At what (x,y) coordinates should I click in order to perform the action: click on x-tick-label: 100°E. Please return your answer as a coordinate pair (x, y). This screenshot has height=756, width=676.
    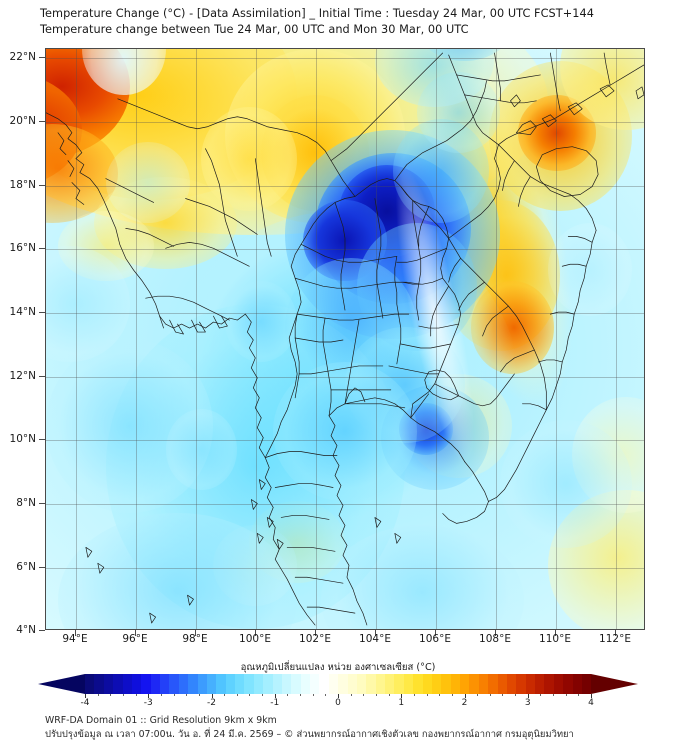
    Looking at the image, I should click on (255, 639).